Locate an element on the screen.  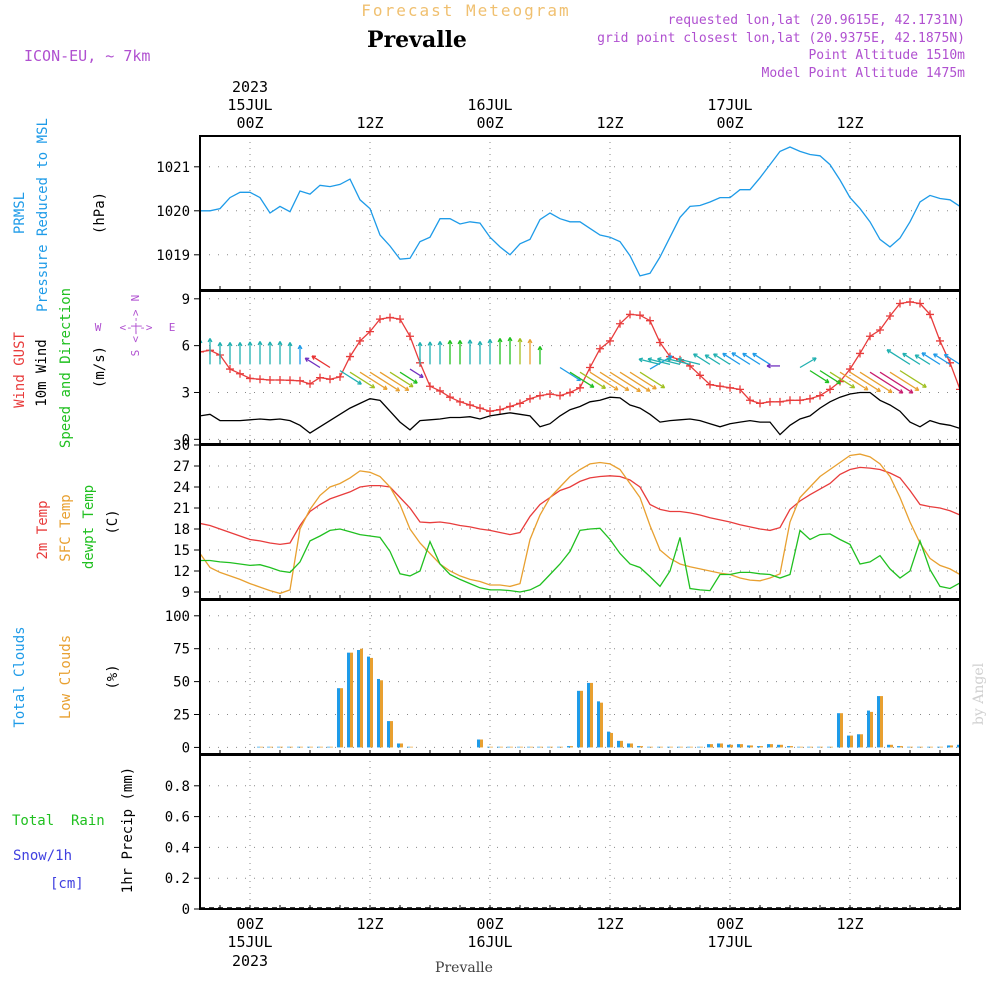
top-tick-label-4: 00Z is located at coordinates (729, 123).